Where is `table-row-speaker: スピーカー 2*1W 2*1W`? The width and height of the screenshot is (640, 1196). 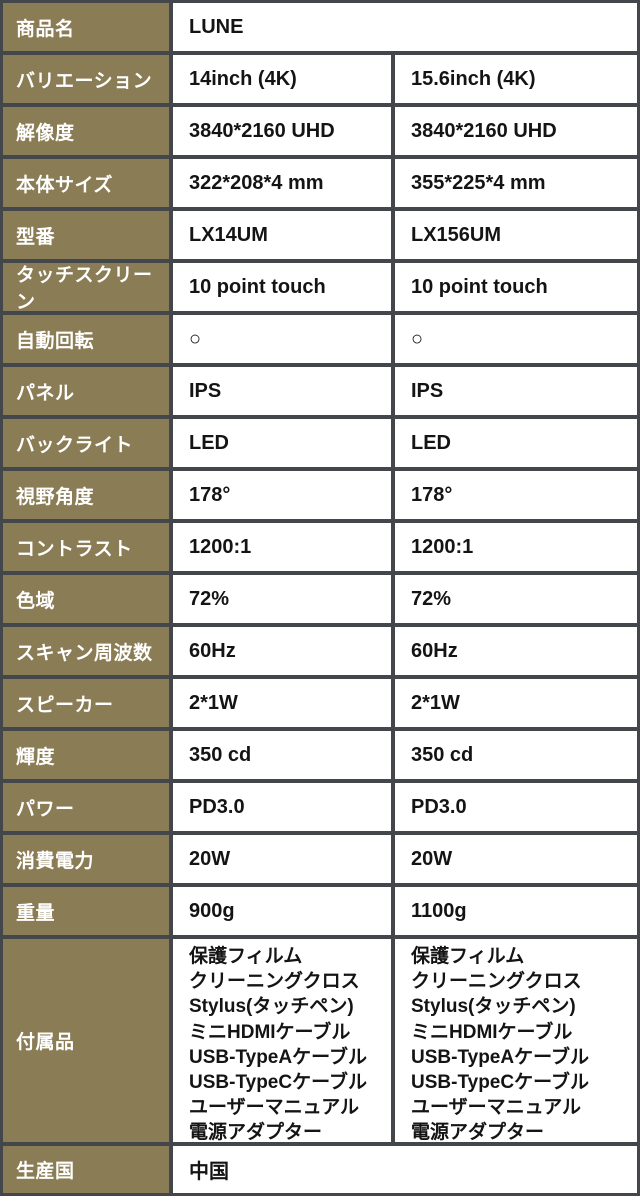 table-row-speaker: スピーカー 2*1W 2*1W is located at coordinates (320, 705).